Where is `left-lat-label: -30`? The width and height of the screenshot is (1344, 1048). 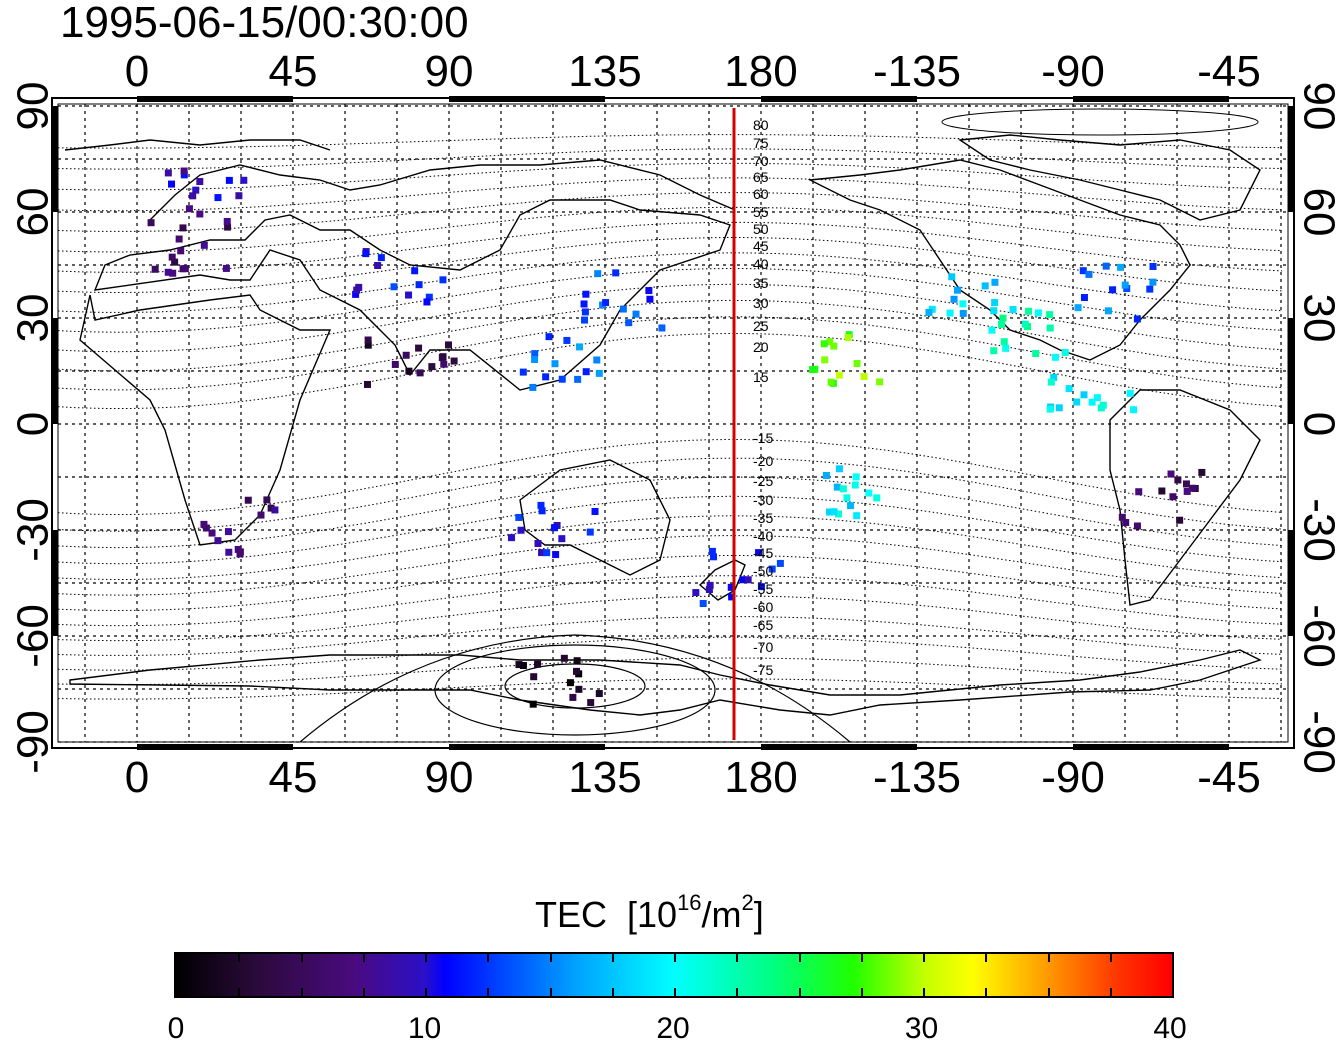 left-lat-label: -30 is located at coordinates (33, 530).